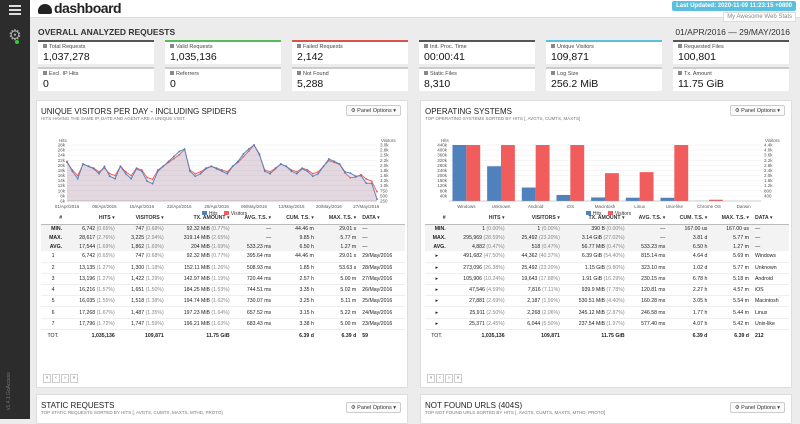 Image resolution: width=800 pixels, height=424 pixels. What do you see at coordinates (382, 218) in the screenshot?
I see `table-header: DATA ▾` at bounding box center [382, 218].